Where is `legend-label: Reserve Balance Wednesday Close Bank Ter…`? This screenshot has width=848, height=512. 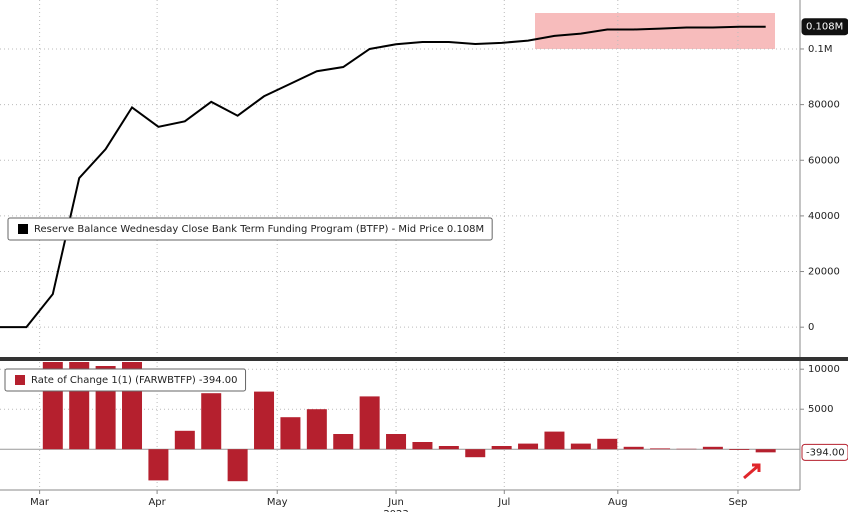 legend-label: Reserve Balance Wednesday Close Bank Ter… is located at coordinates (259, 229).